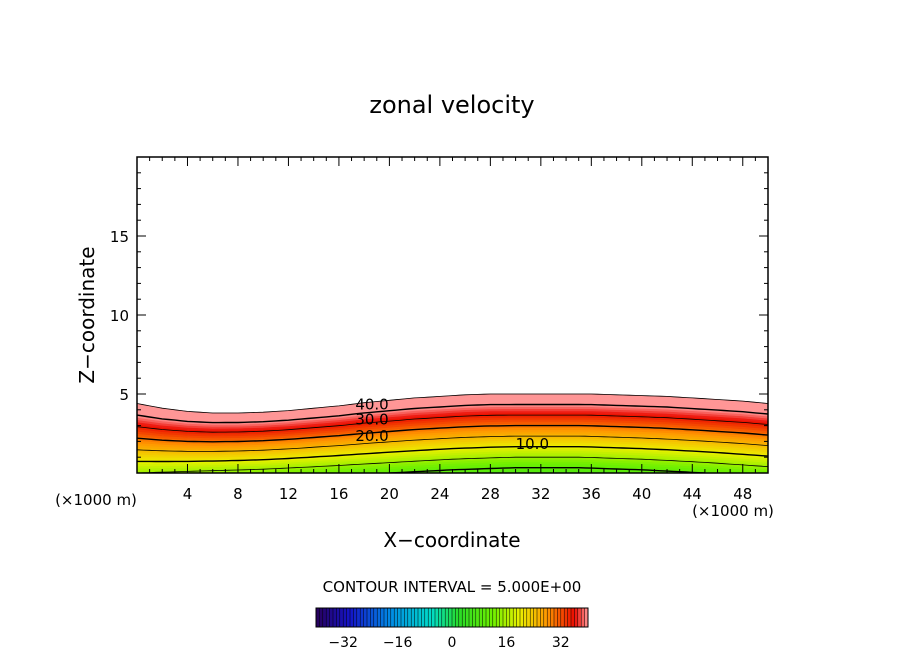  What do you see at coordinates (338, 494) in the screenshot?
I see `x-tick-label: 16` at bounding box center [338, 494].